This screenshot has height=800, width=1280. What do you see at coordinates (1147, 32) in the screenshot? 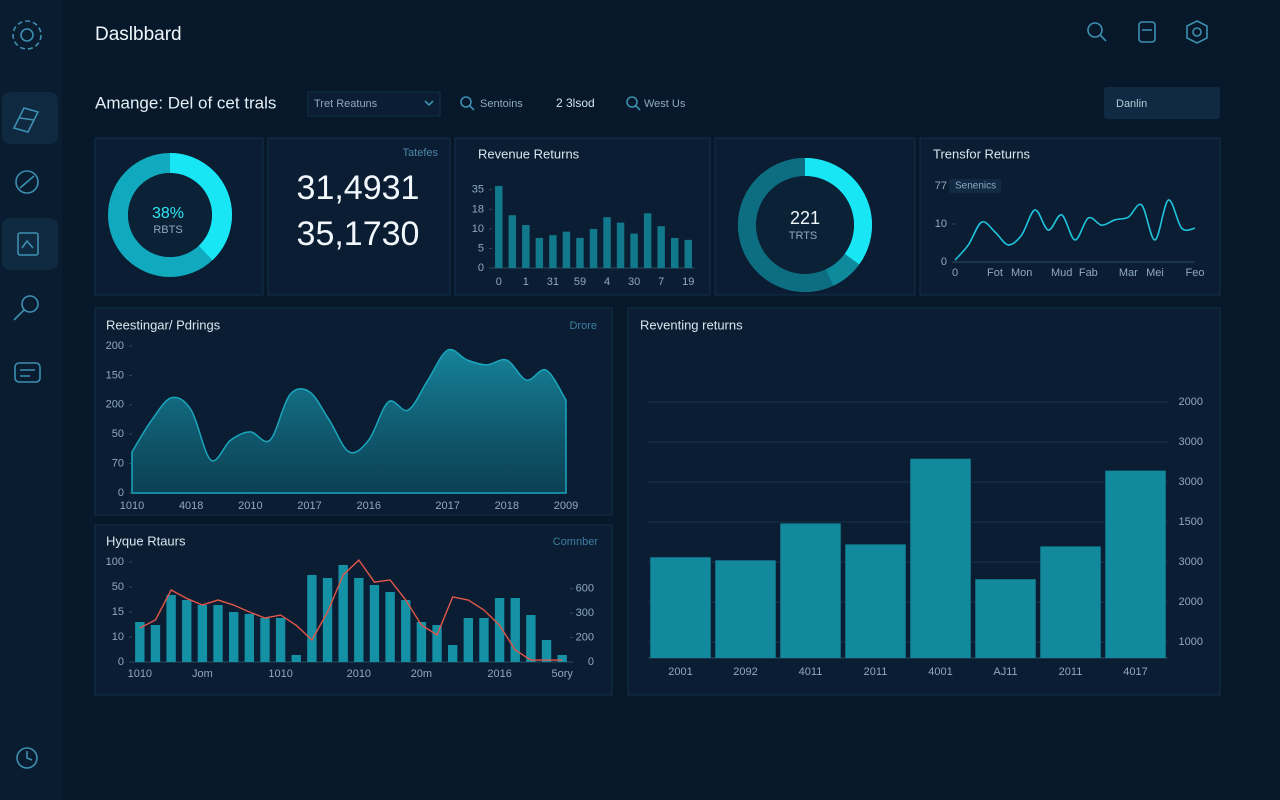
I see `db-icon` at bounding box center [1147, 32].